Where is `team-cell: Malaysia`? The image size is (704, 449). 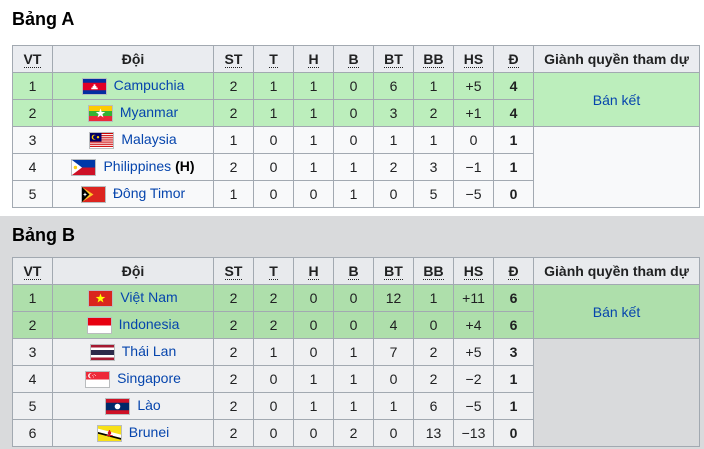 team-cell: Malaysia is located at coordinates (133, 140).